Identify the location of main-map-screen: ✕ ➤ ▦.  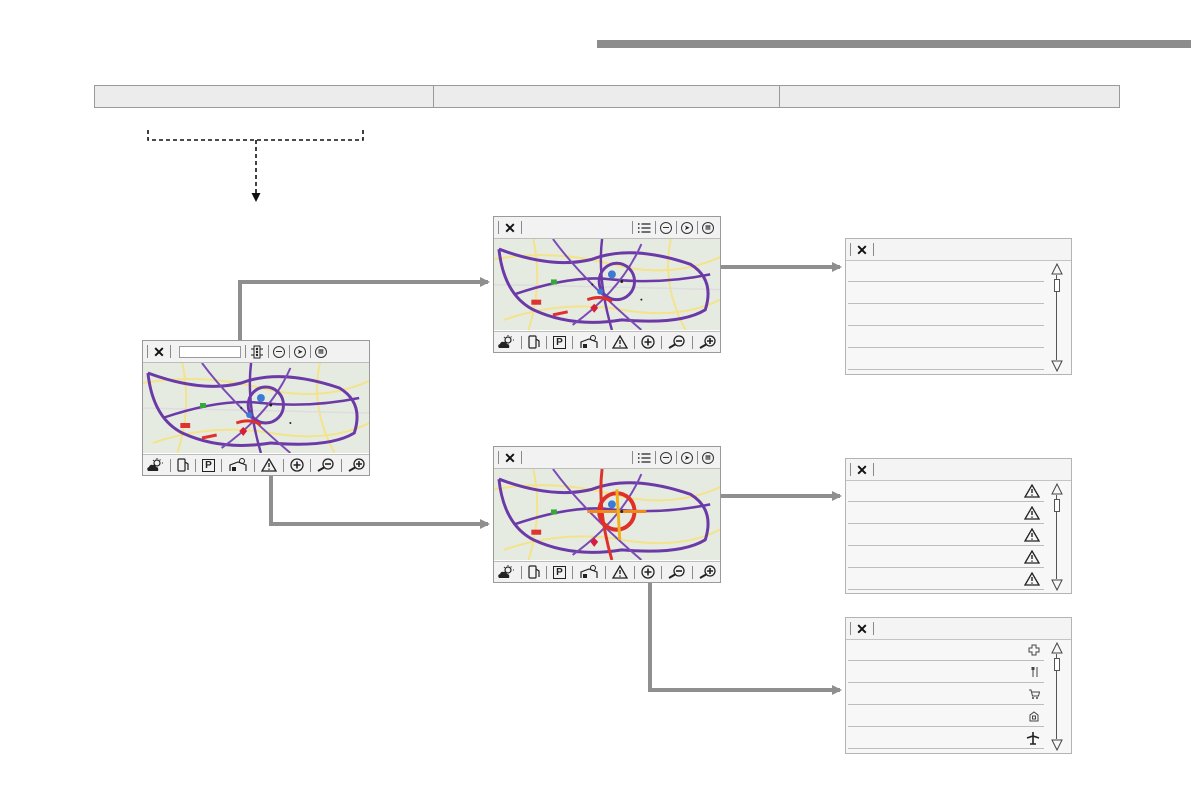
(256, 408).